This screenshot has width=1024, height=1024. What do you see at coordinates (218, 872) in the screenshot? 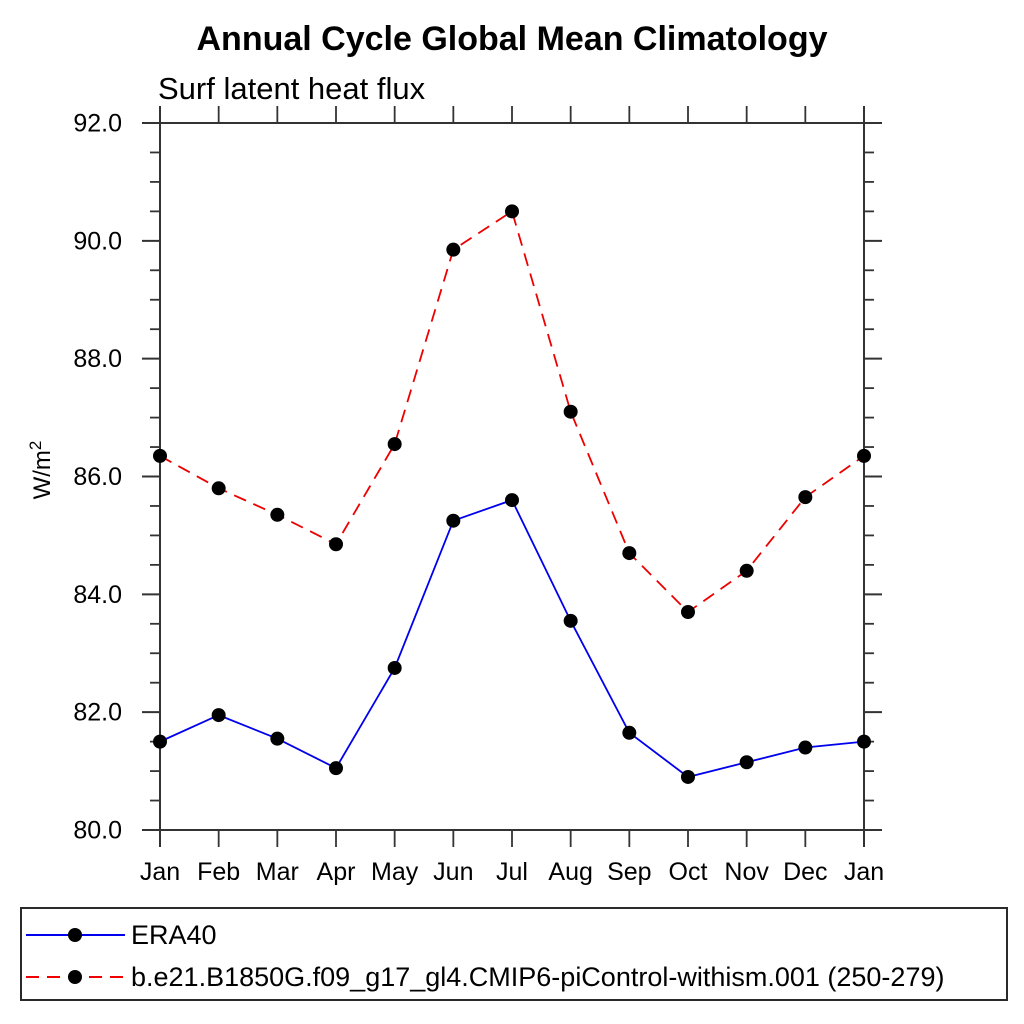
I see `x-tick-label: Feb` at bounding box center [218, 872].